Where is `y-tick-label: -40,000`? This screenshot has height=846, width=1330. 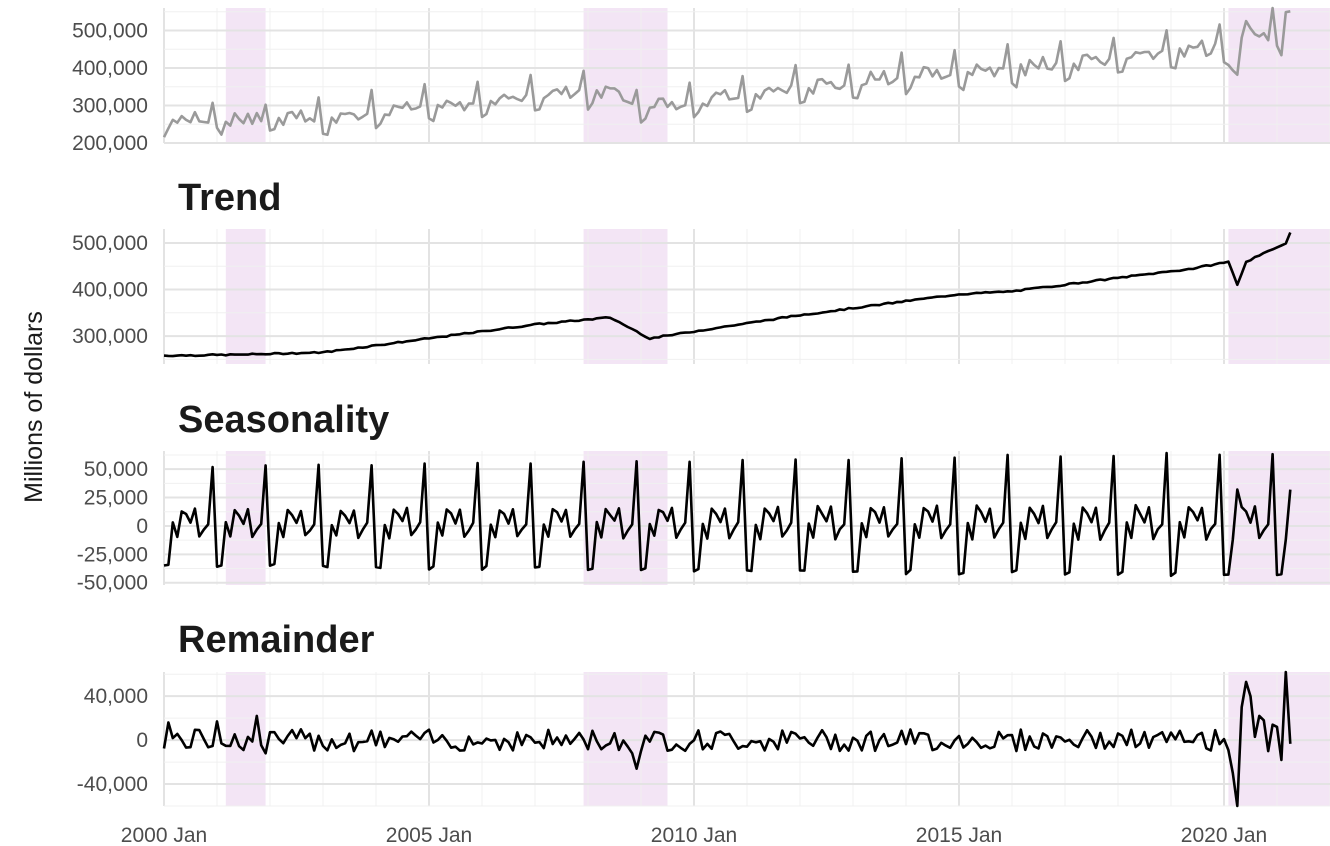
y-tick-label: -40,000 is located at coordinates (112, 784).